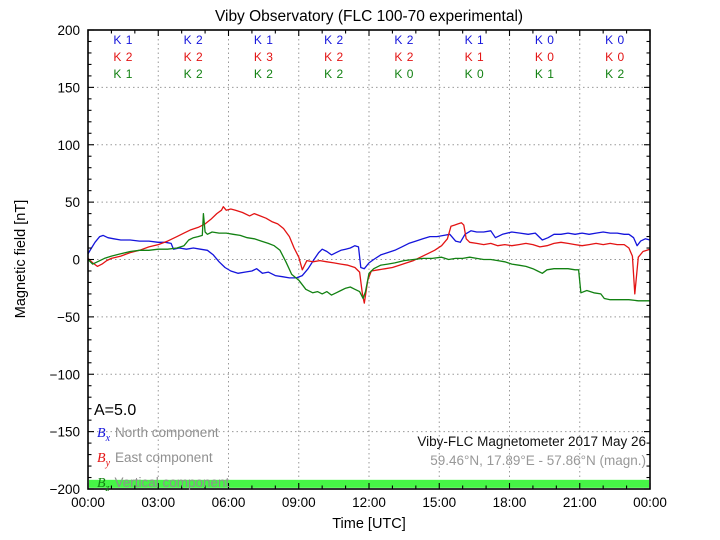 This screenshot has height=540, width=720. I want to click on vertical-component-line, so click(368, 257).